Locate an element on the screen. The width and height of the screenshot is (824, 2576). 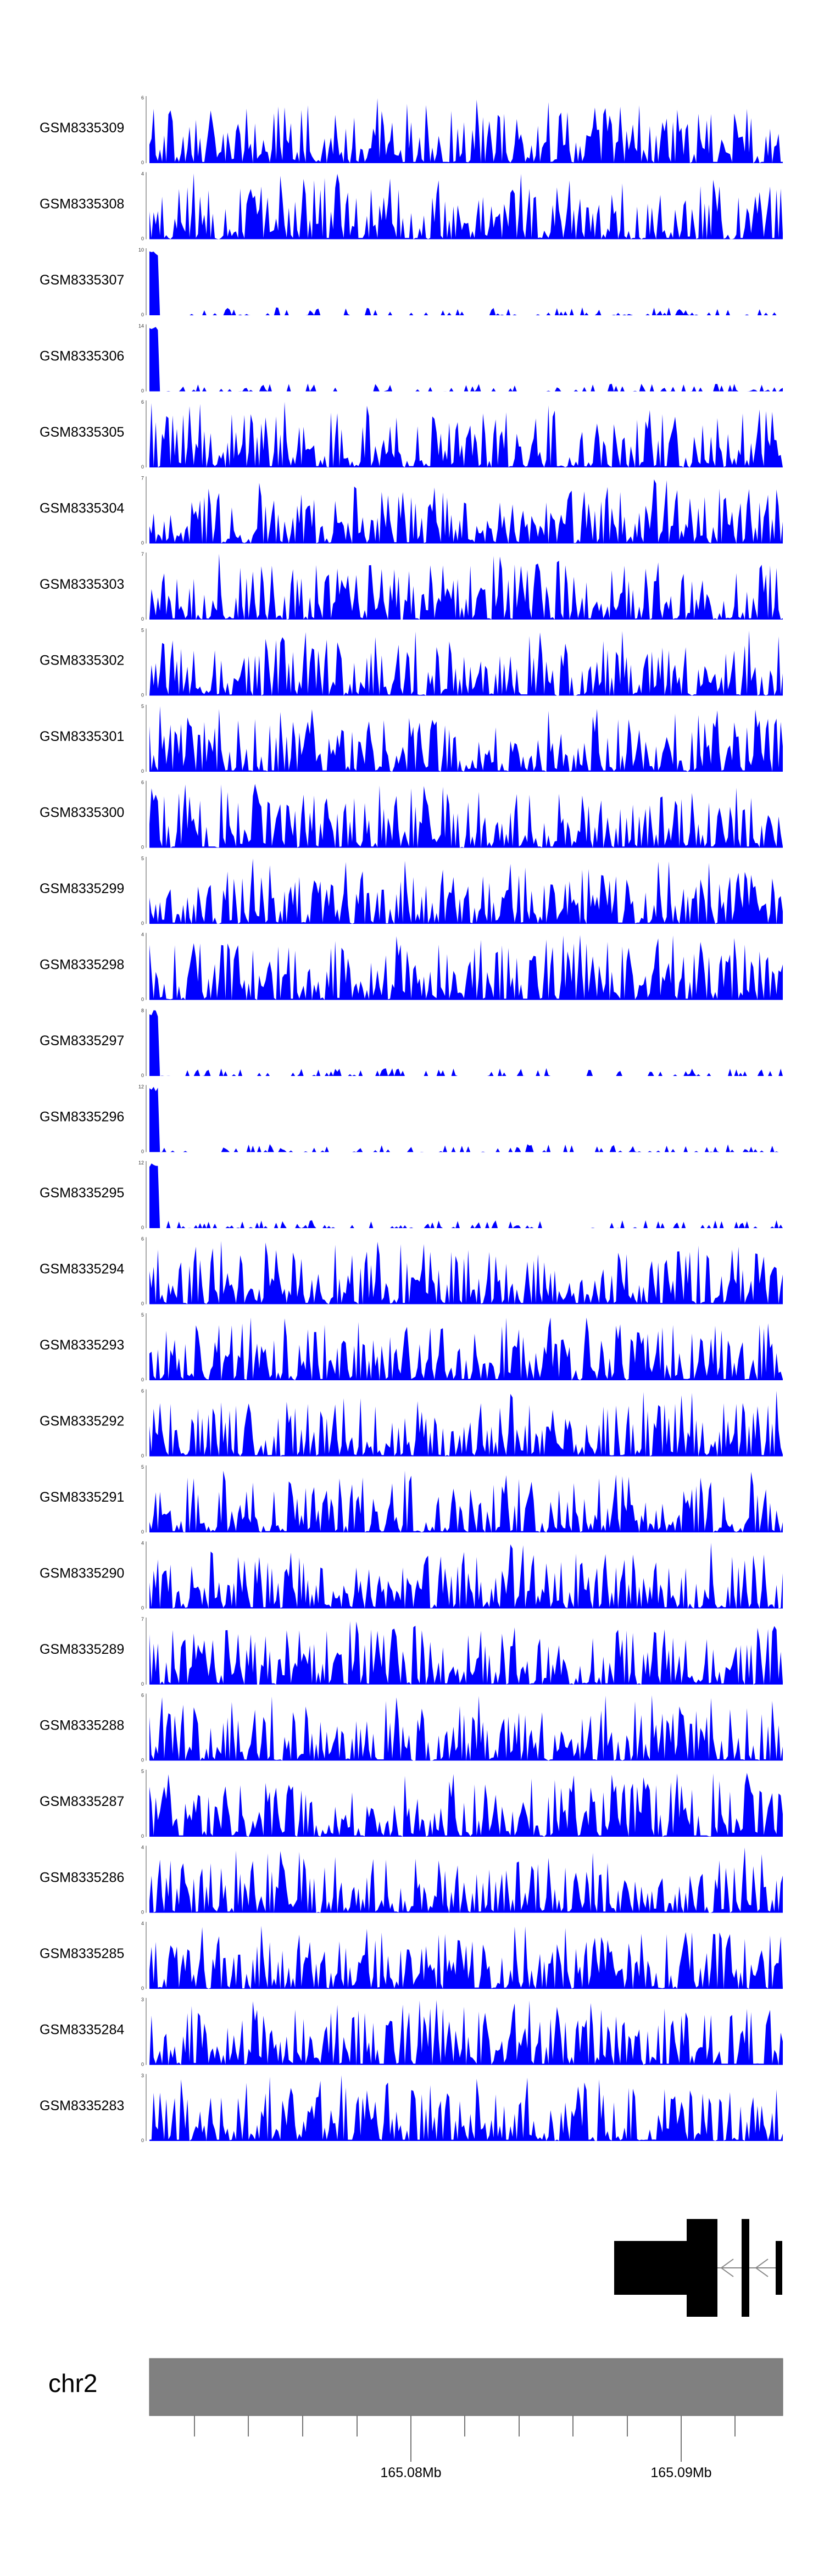
coverage-track: GSM8335286 4 0 is located at coordinates (411, 1880).